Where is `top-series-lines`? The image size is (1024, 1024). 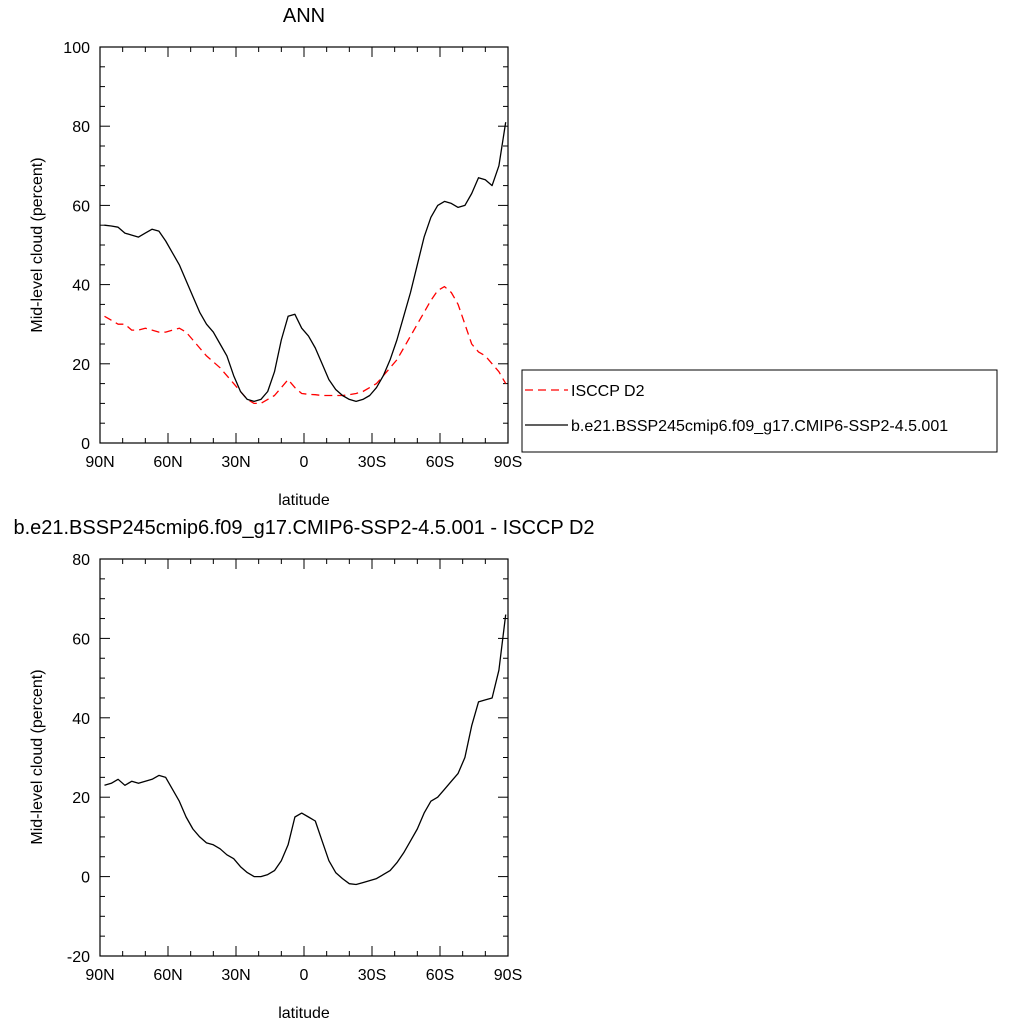
top-series-lines is located at coordinates (305, 263).